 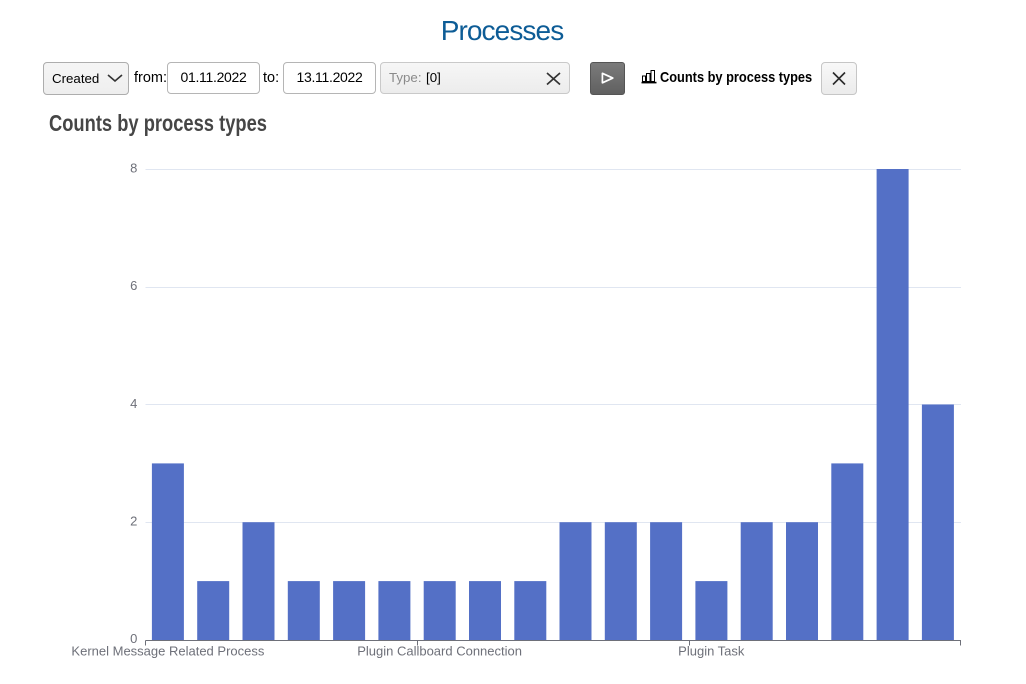 I want to click on svg-text: Kernel Message Related Process, so click(x=167, y=651).